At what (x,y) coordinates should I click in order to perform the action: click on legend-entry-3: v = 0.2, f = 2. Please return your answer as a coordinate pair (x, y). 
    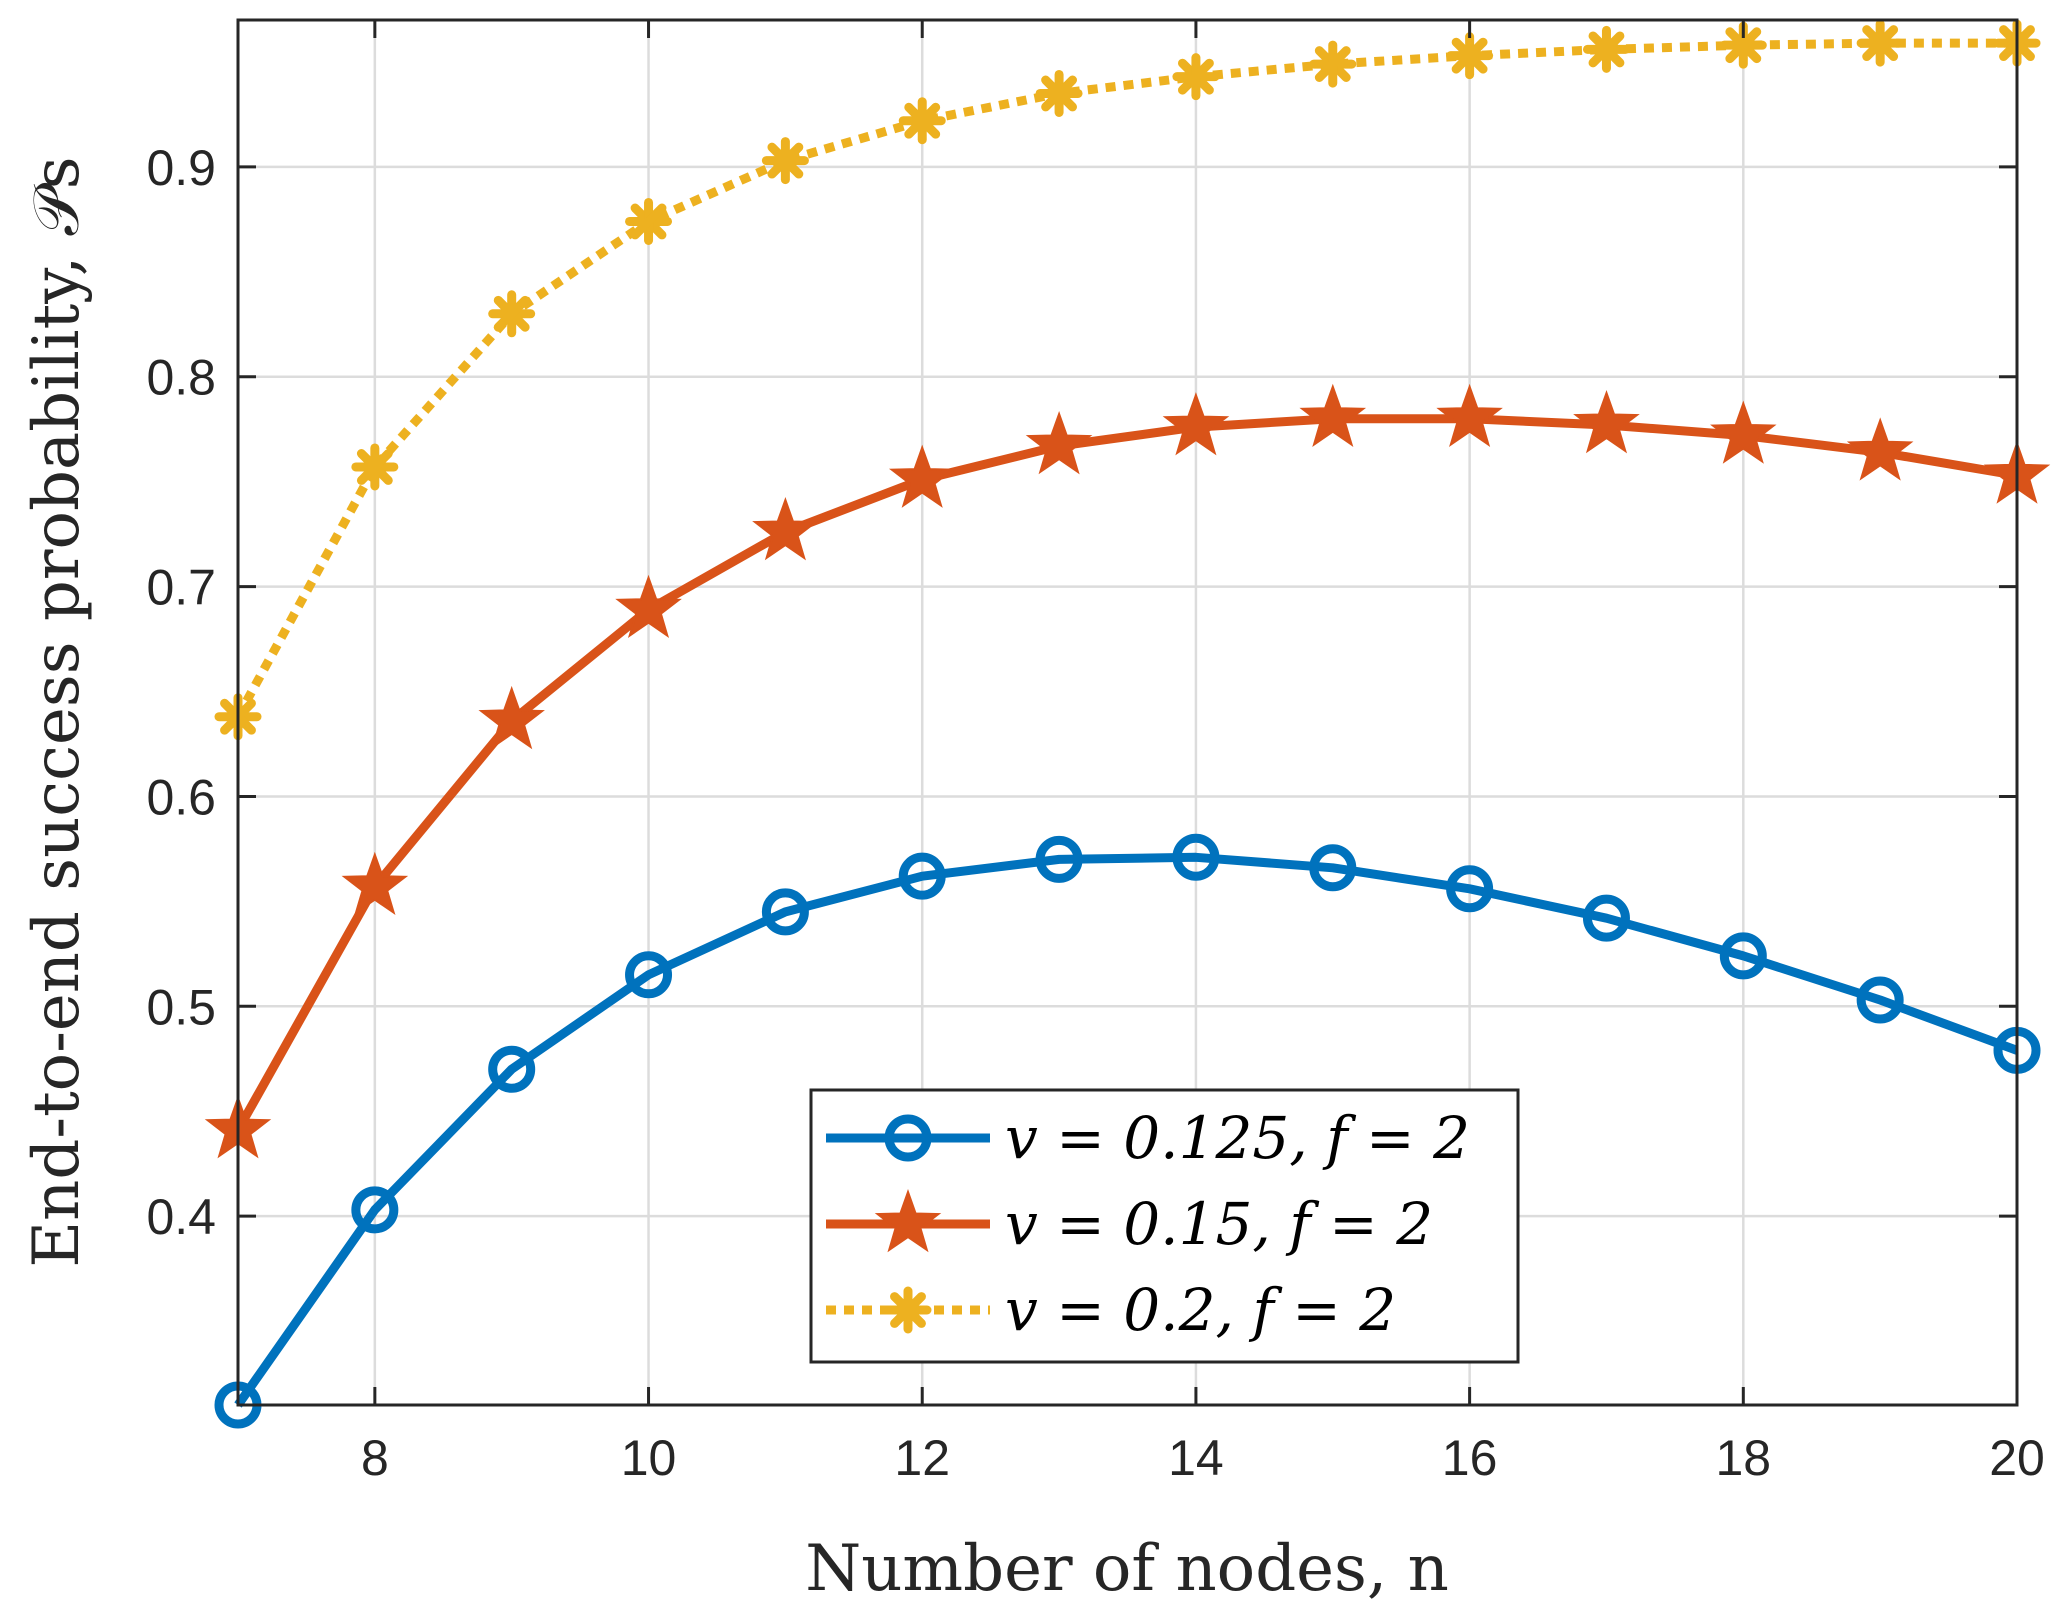
    Looking at the image, I should click on (1111, 1310).